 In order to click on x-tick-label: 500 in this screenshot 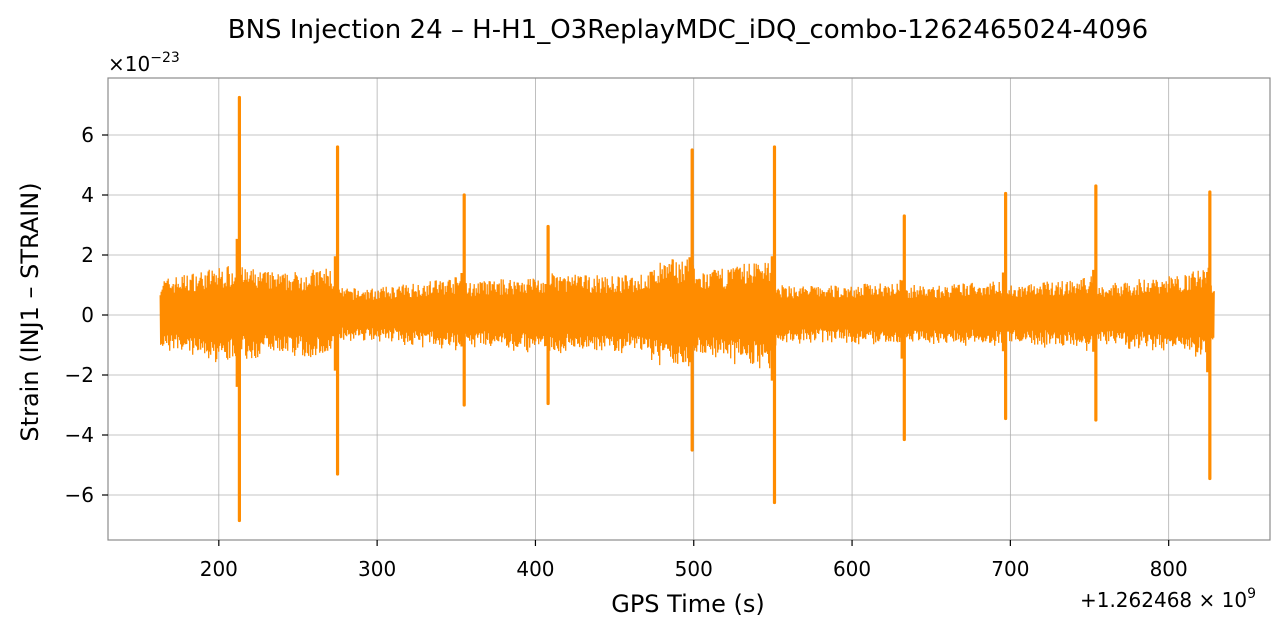, I will do `click(694, 569)`.